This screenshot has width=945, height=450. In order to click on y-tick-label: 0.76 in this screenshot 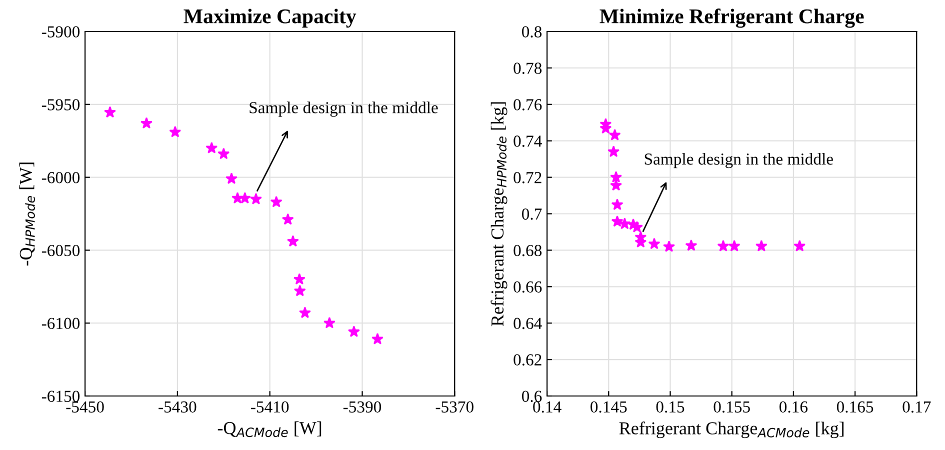, I will do `click(528, 104)`.